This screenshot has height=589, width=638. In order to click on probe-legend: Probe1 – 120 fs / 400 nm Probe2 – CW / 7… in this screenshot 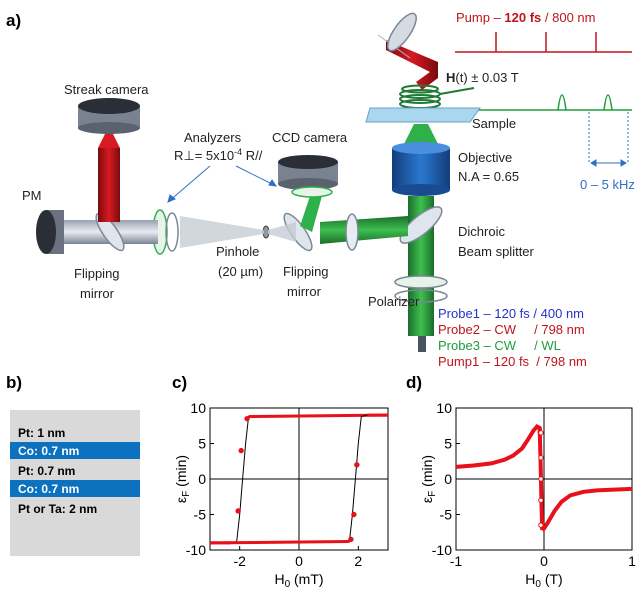, I will do `click(512, 337)`.